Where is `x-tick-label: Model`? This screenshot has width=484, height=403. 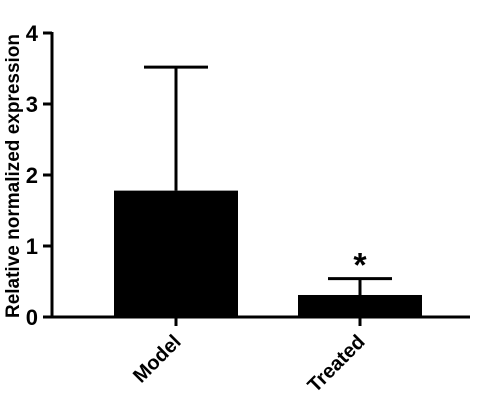 x-tick-label: Model is located at coordinates (157, 359).